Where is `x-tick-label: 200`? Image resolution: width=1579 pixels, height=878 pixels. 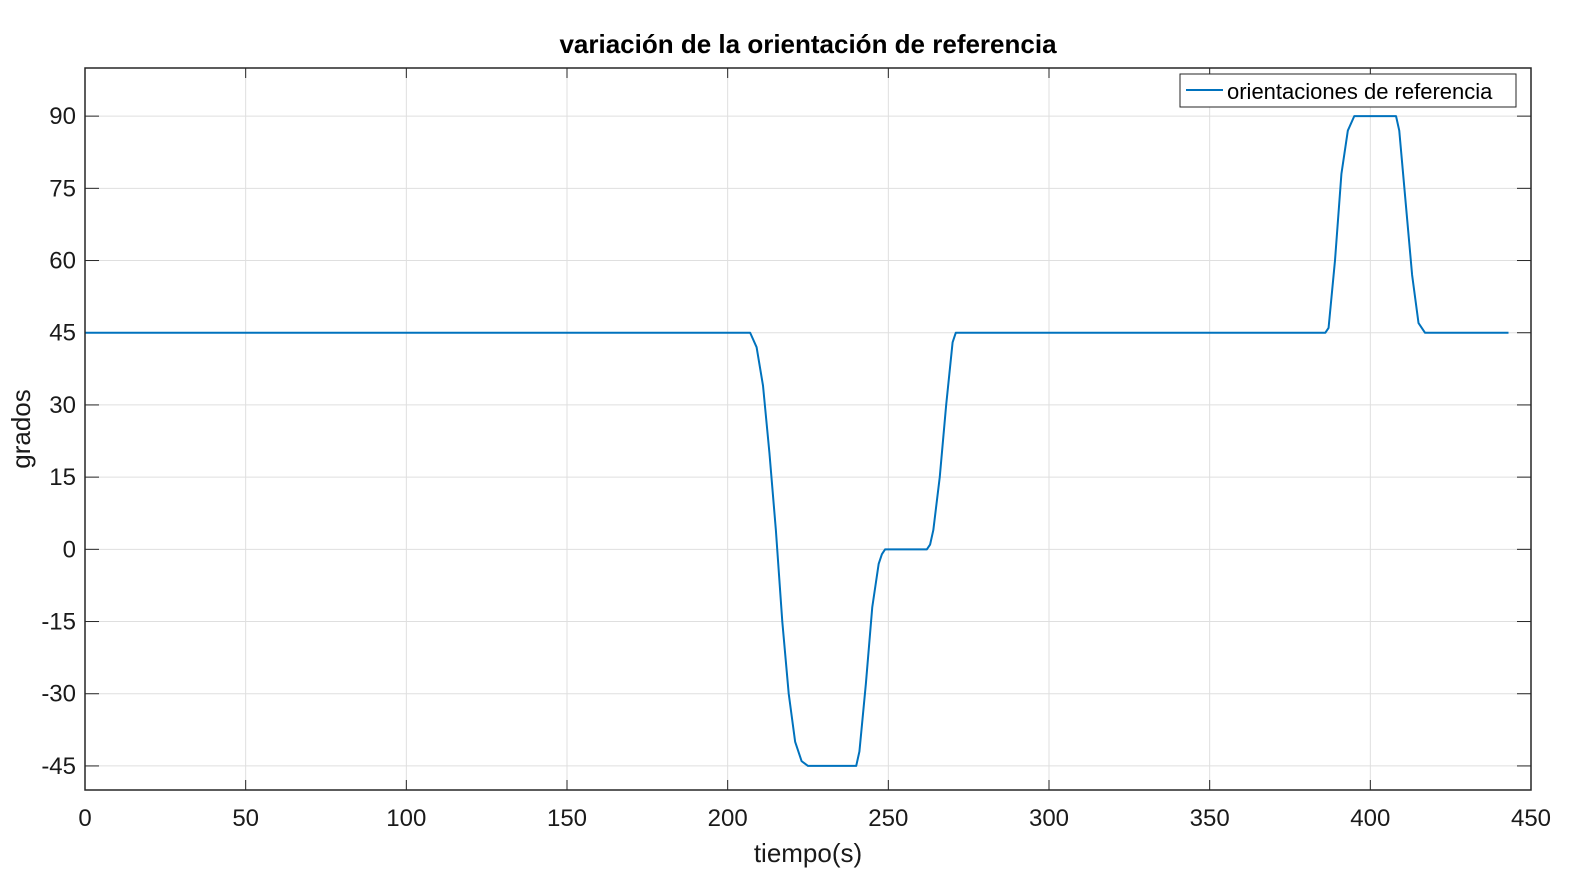
x-tick-label: 200 is located at coordinates (728, 818).